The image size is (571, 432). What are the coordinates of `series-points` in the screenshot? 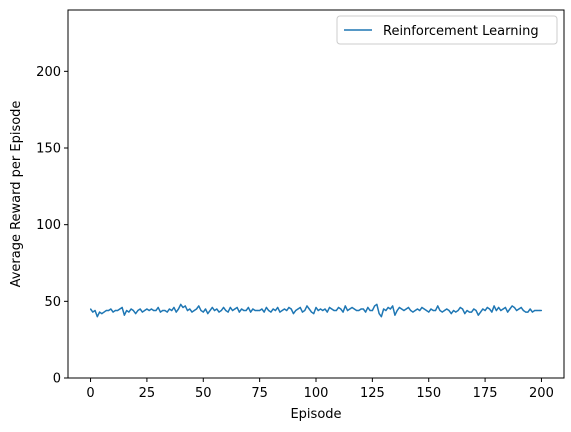 It's located at (316, 310).